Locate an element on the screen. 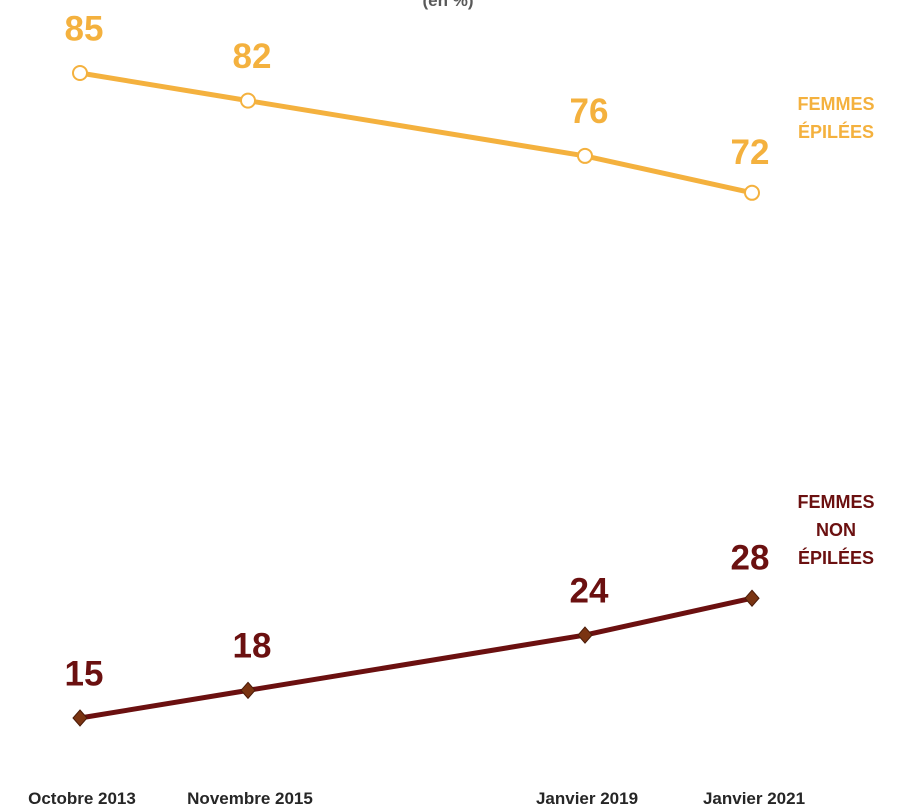 The image size is (898, 806). data-label: 15 is located at coordinates (84, 673).